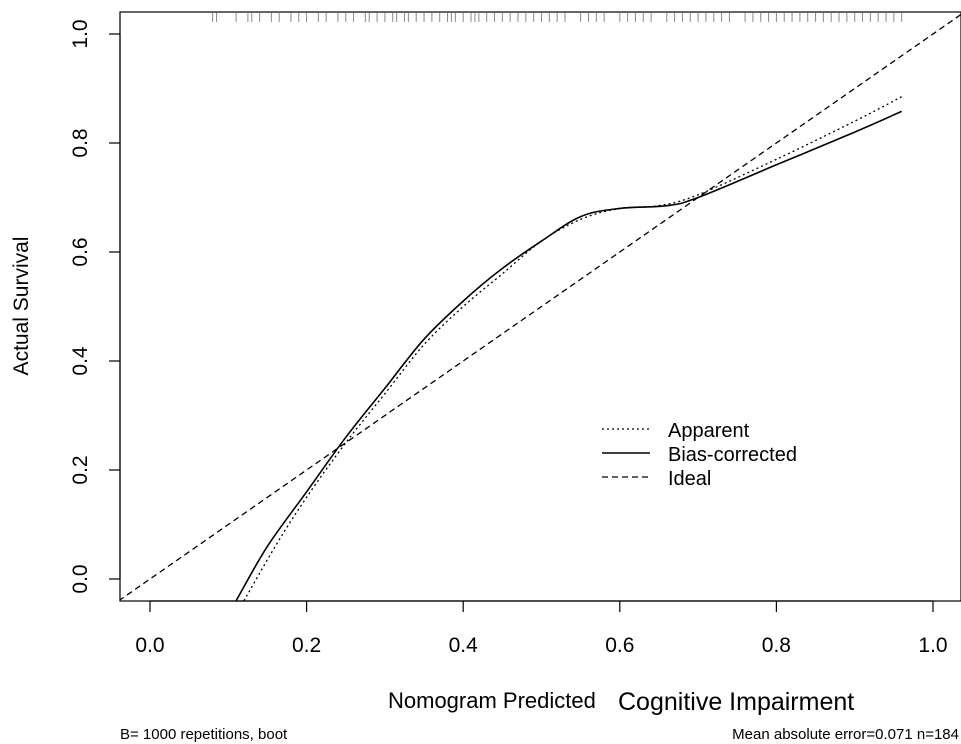 Image resolution: width=961 pixels, height=744 pixels. I want to click on y-axis-label: Actual Survival, so click(21, 306).